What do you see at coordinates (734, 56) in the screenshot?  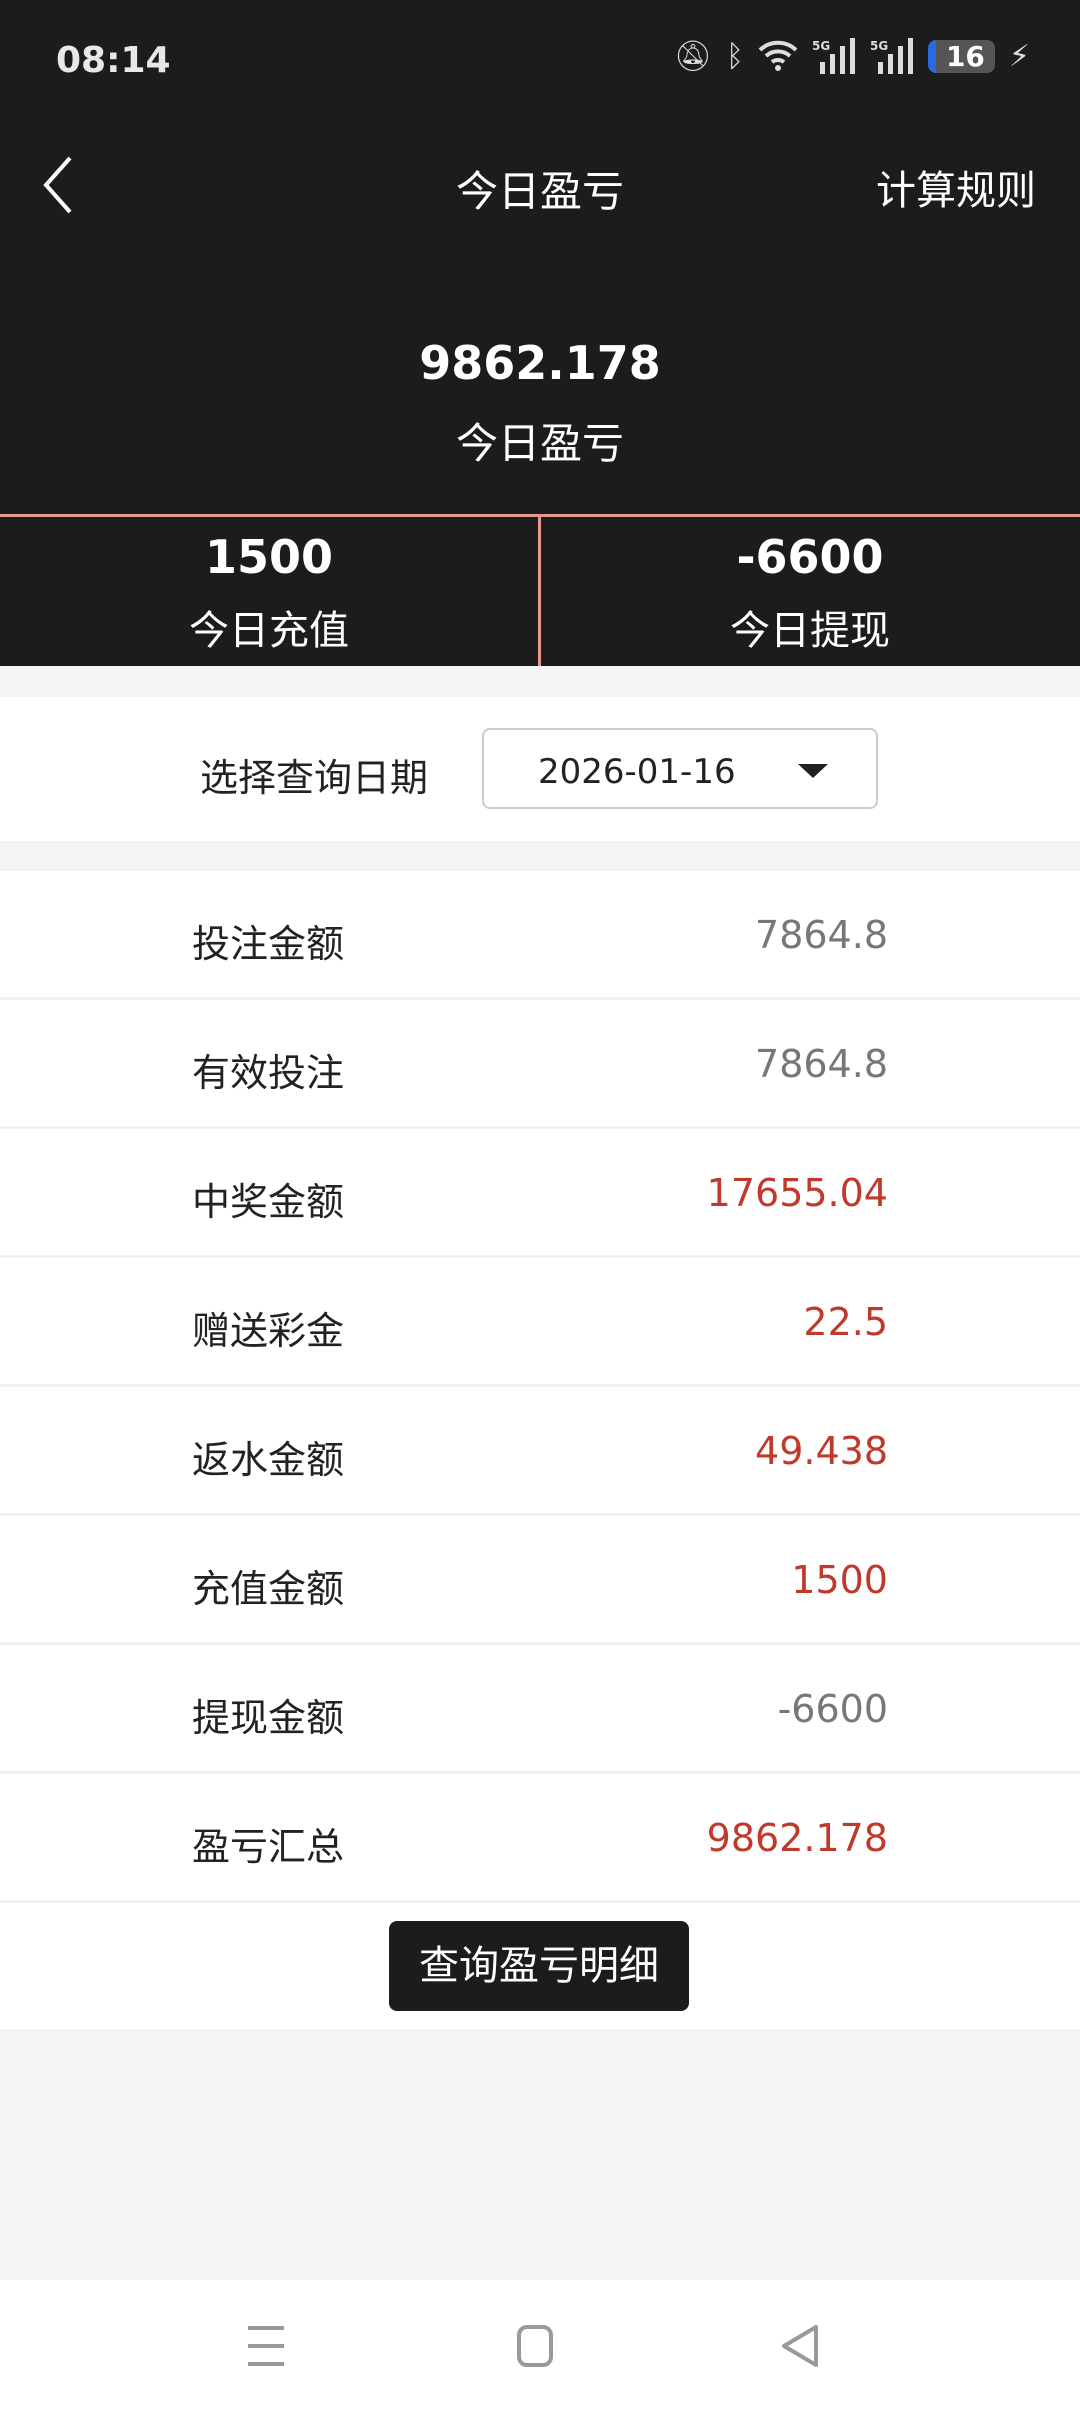 I see `bluetooth-icon: ᛒ` at bounding box center [734, 56].